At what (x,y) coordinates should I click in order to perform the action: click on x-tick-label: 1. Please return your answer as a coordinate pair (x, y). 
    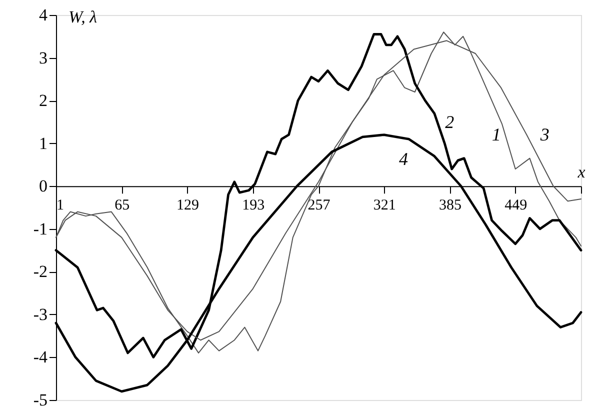
    Looking at the image, I should click on (60, 206).